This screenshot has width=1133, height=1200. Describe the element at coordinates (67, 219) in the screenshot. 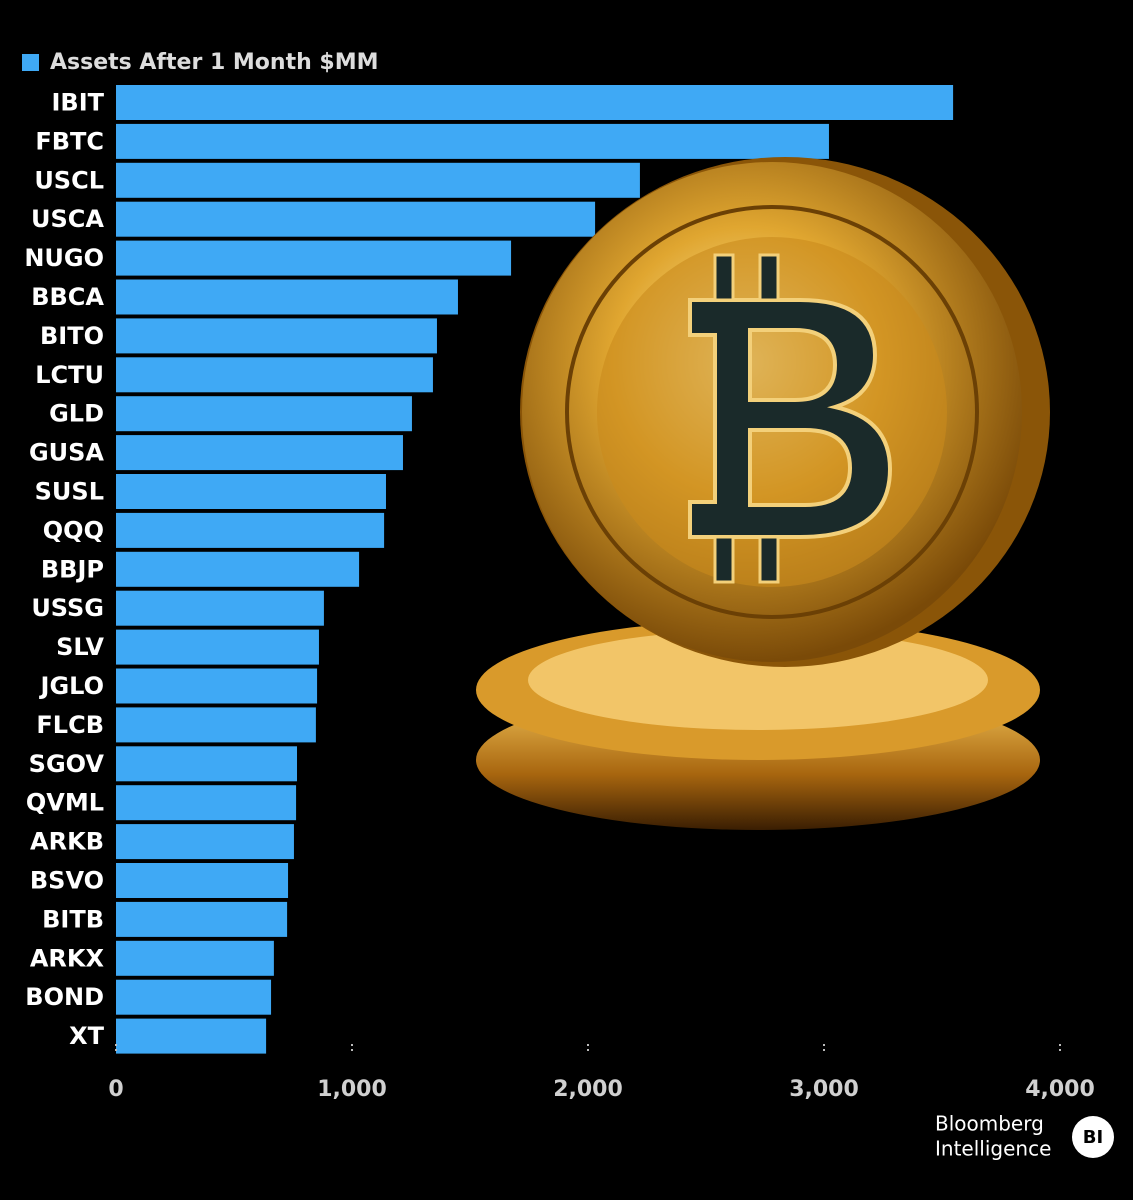

I see `y-tick-label: USCA` at that location.